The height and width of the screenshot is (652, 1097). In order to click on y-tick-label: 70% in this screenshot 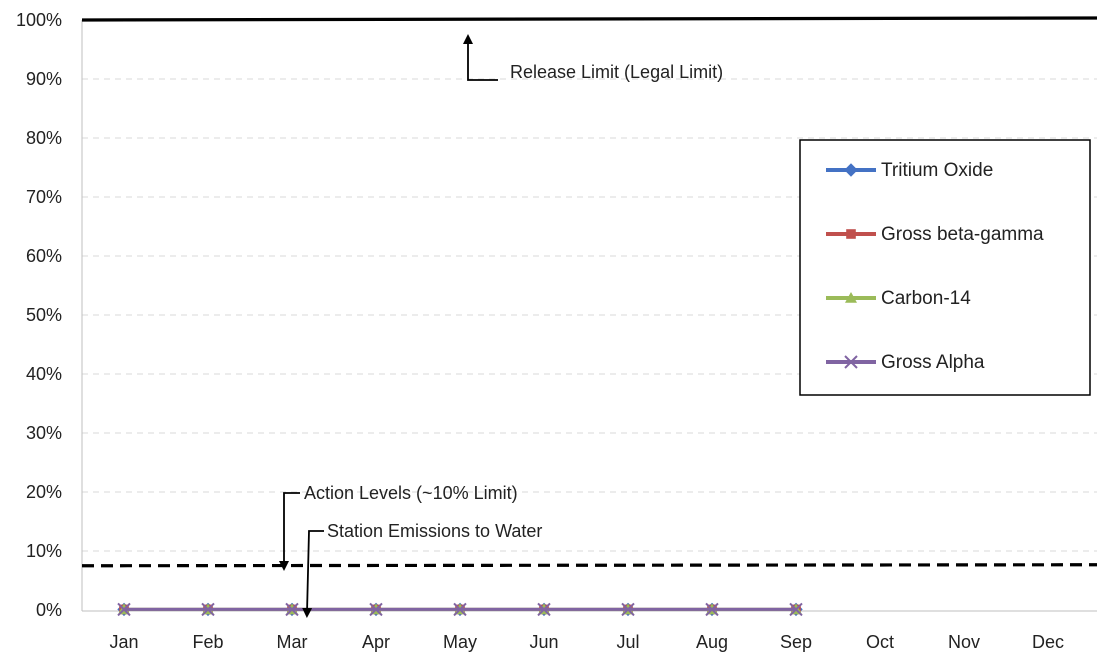, I will do `click(44, 197)`.